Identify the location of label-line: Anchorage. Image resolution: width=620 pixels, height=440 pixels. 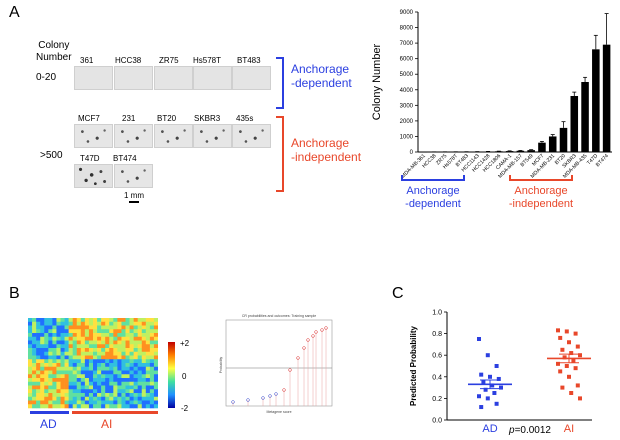
(320, 143).